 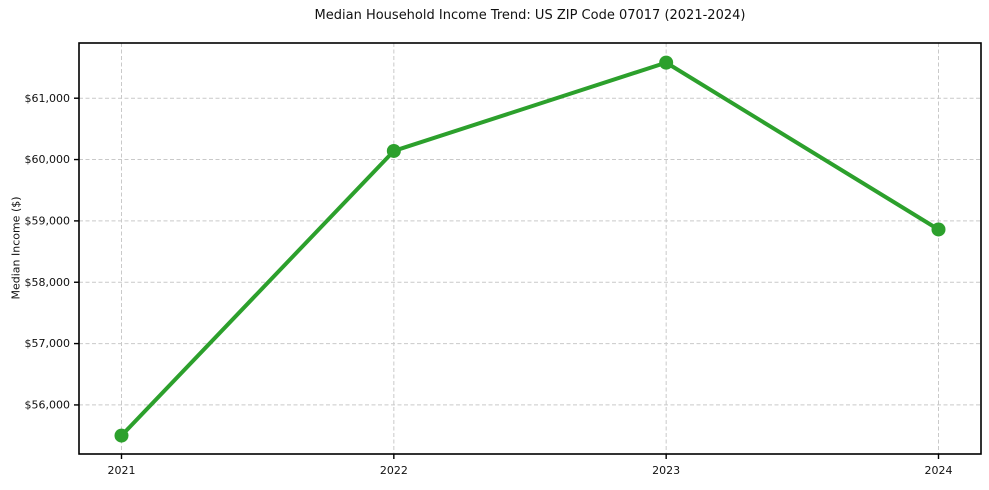 What do you see at coordinates (16, 248) in the screenshot?
I see `y-axis-label: Median Income ($)` at bounding box center [16, 248].